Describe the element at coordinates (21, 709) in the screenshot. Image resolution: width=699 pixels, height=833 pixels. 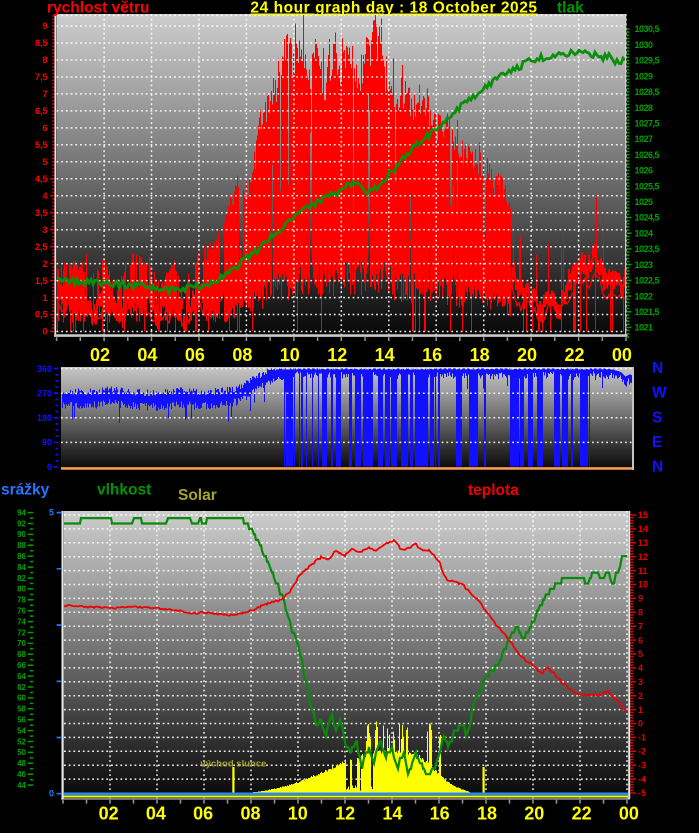
I see `svg-text: 58` at that location.